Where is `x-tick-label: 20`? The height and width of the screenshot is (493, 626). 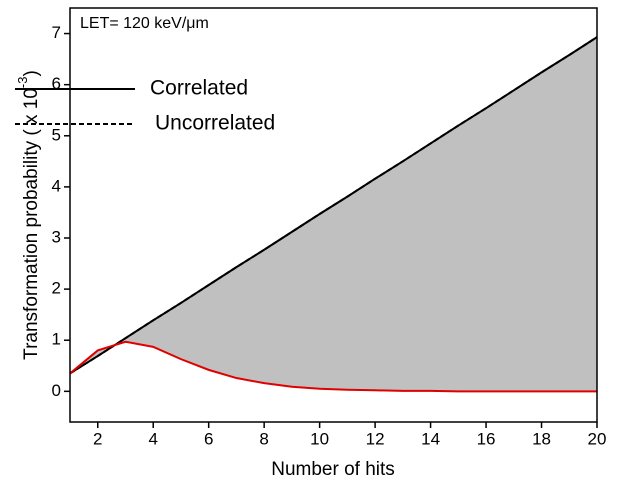 x-tick-label: 20 is located at coordinates (597, 438).